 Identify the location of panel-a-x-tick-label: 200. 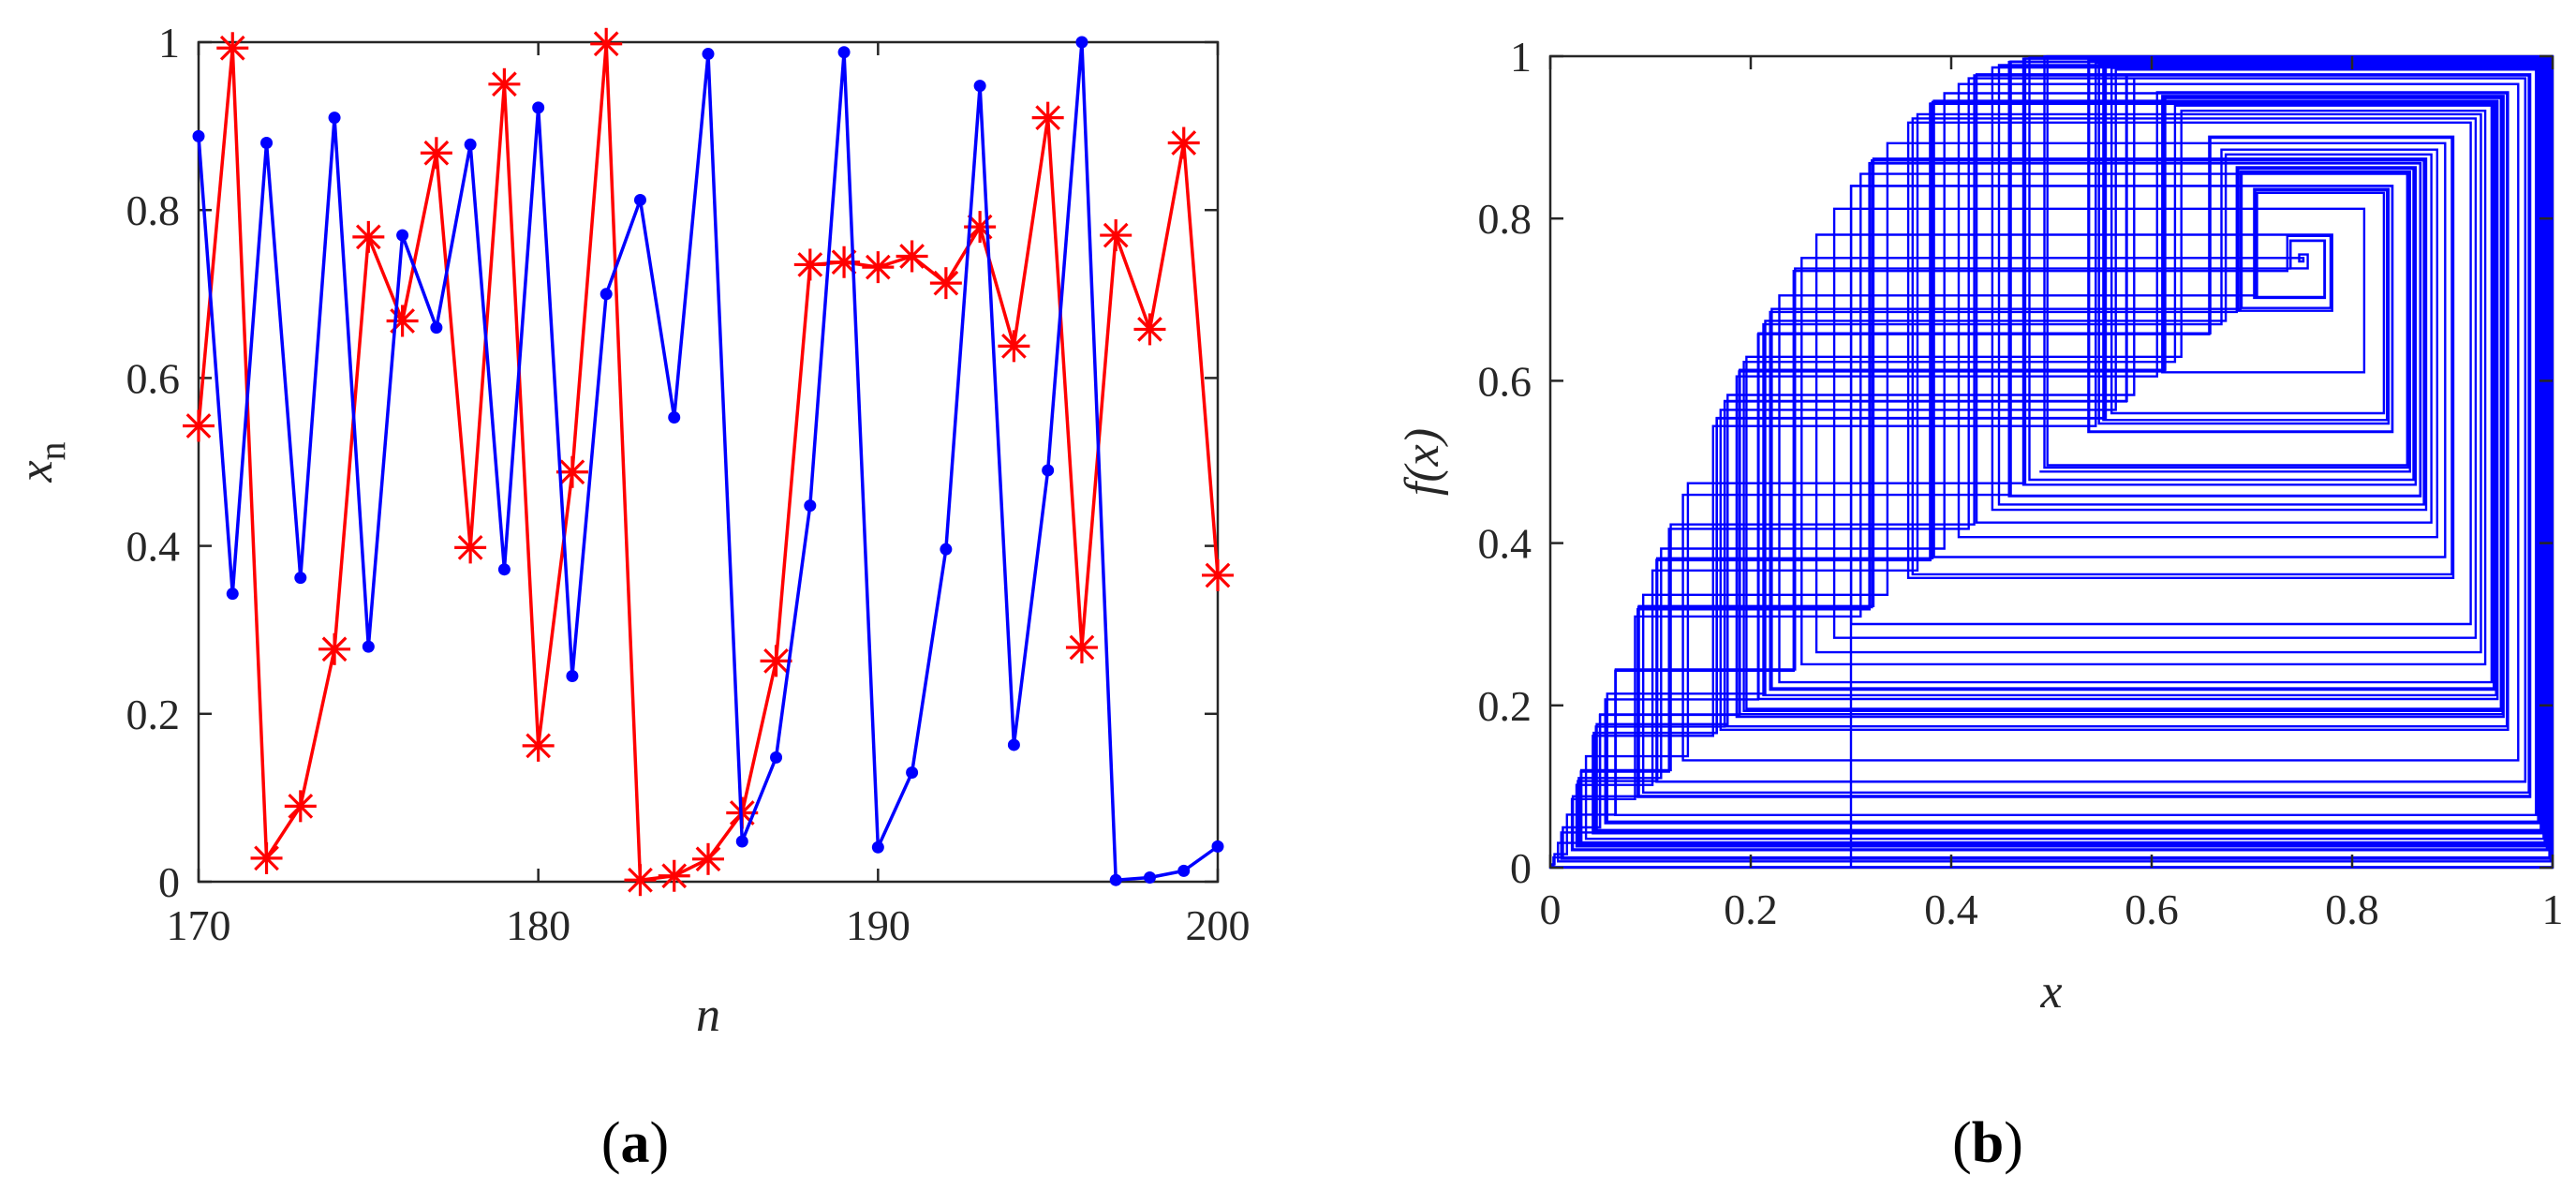
(1219, 925).